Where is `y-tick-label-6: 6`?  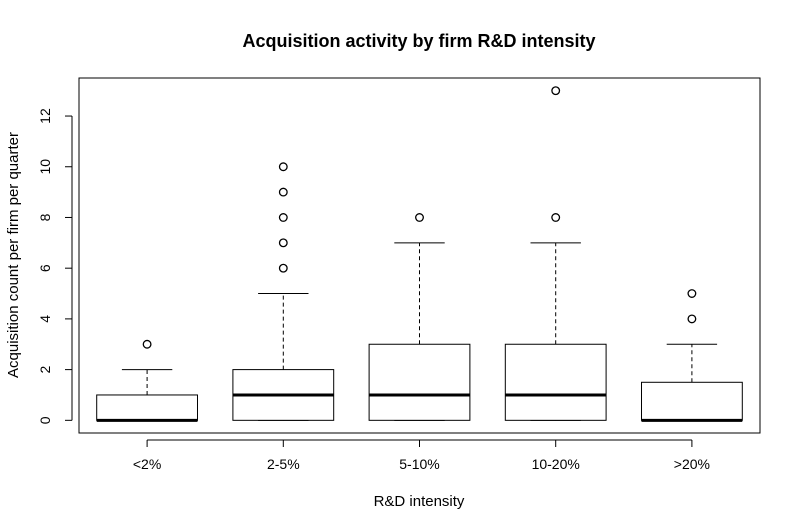
y-tick-label-6: 6 is located at coordinates (45, 268).